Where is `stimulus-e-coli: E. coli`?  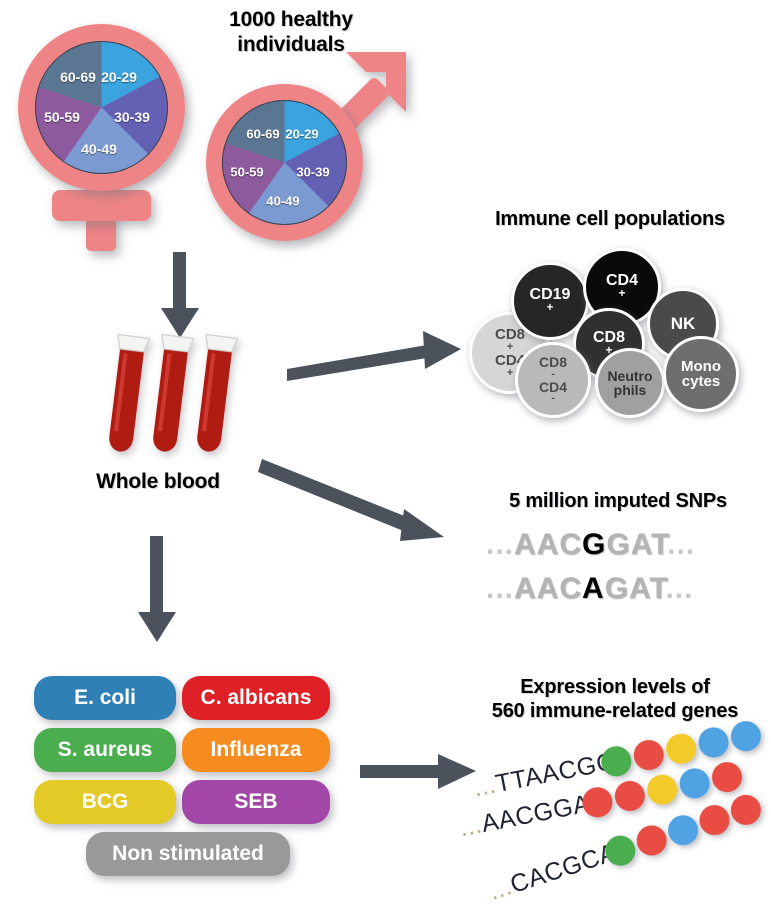
stimulus-e-coli: E. coli is located at coordinates (105, 698).